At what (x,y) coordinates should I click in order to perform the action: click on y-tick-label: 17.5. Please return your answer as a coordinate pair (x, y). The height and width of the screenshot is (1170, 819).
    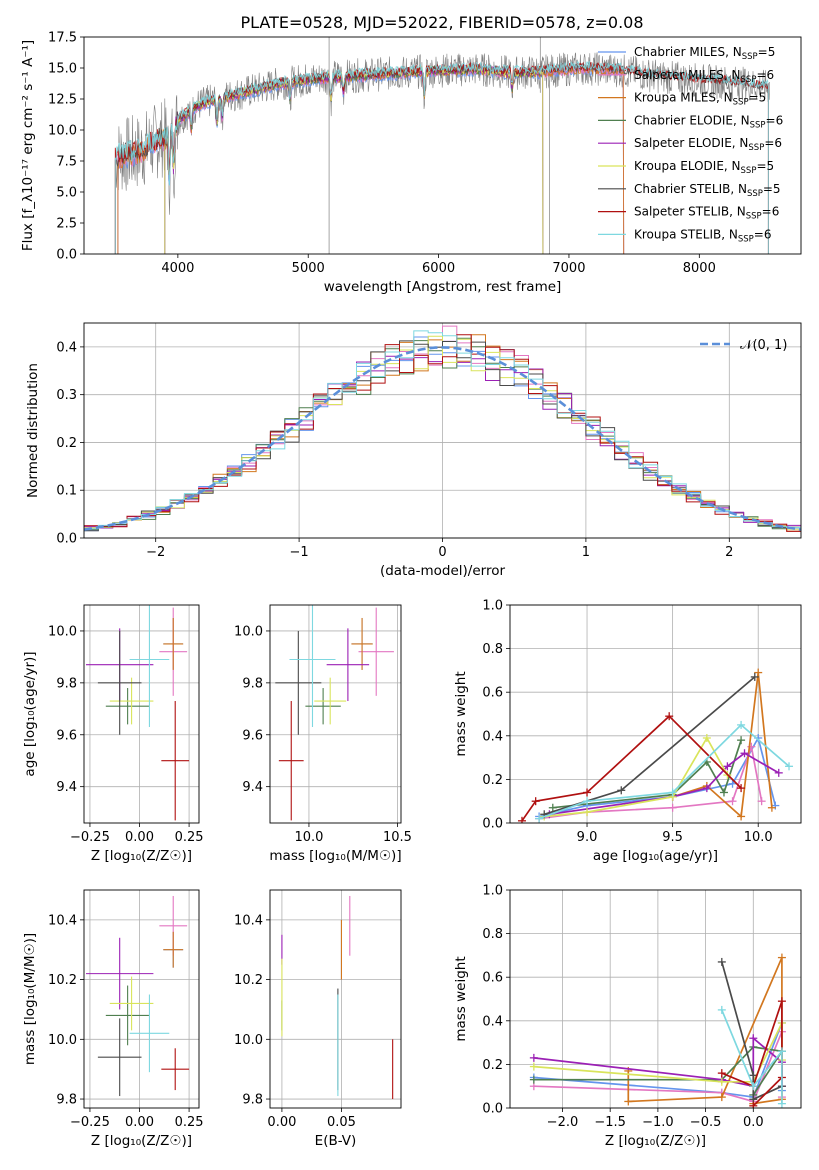
    Looking at the image, I should click on (62, 38).